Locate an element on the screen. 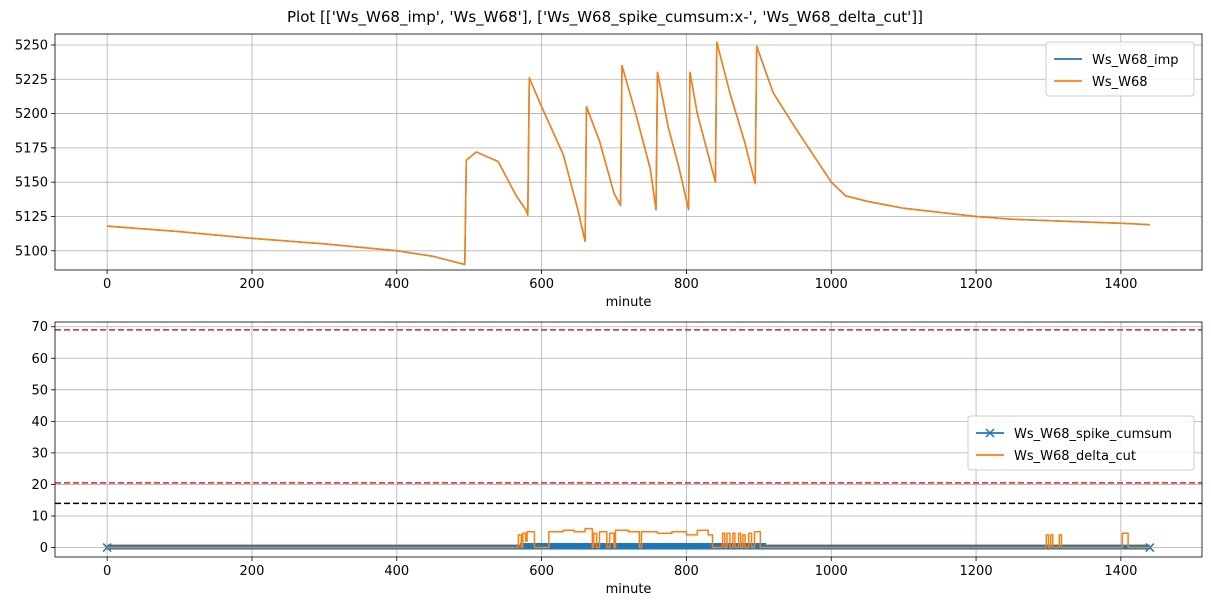 The image size is (1211, 611). y-tick-label: 5100 is located at coordinates (31, 251).